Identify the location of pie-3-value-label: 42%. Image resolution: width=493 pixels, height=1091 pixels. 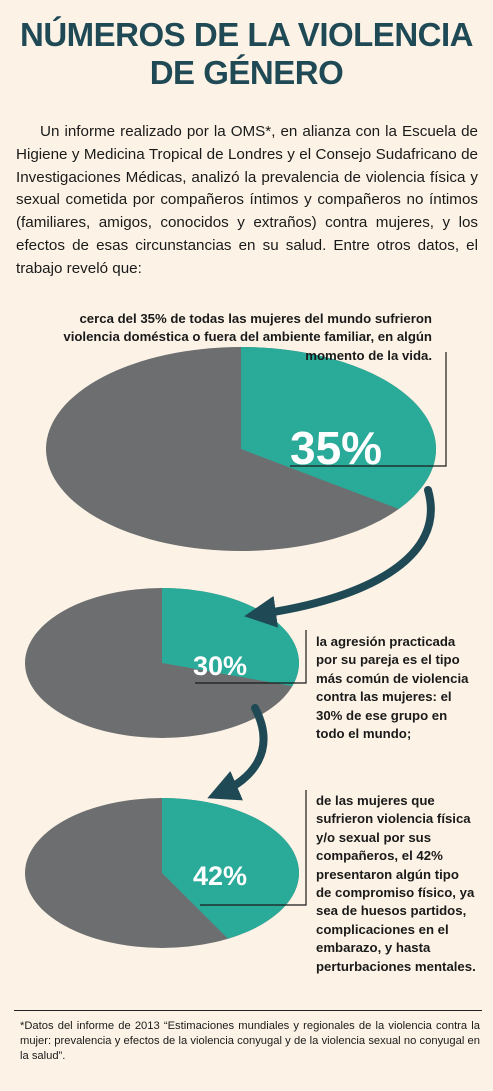
(220, 876).